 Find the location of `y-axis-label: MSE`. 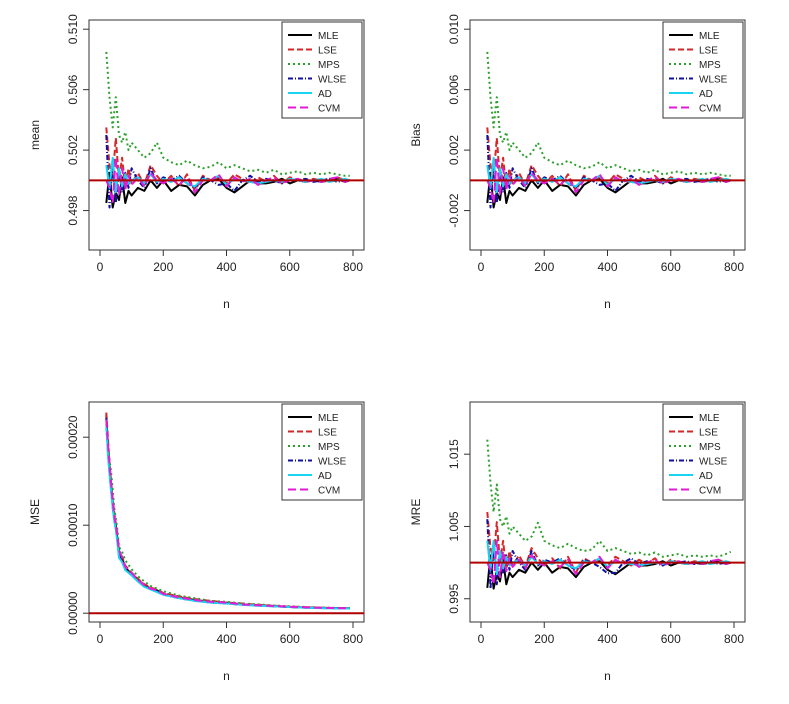

y-axis-label: MSE is located at coordinates (35, 512).